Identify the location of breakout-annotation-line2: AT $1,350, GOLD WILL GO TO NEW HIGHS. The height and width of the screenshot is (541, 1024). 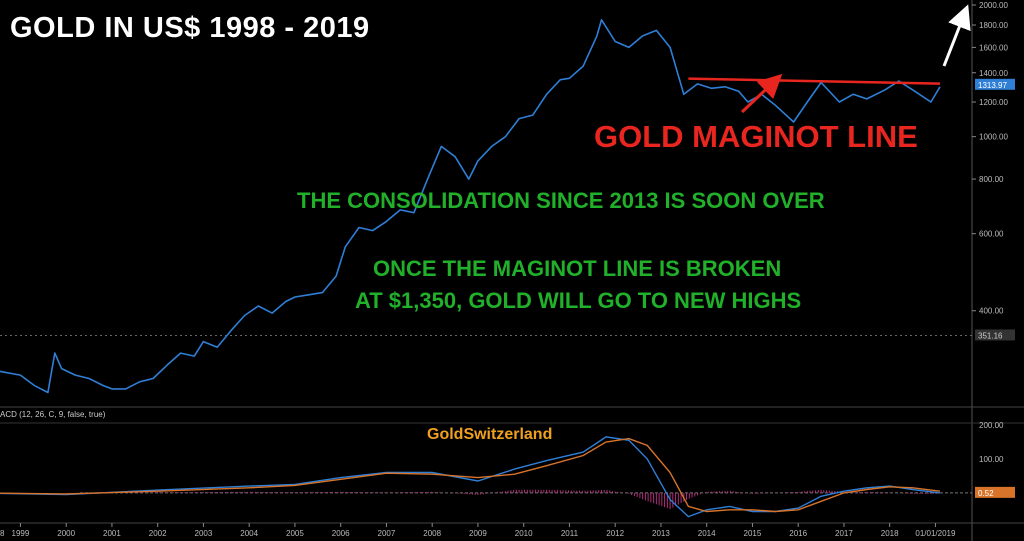
(578, 300).